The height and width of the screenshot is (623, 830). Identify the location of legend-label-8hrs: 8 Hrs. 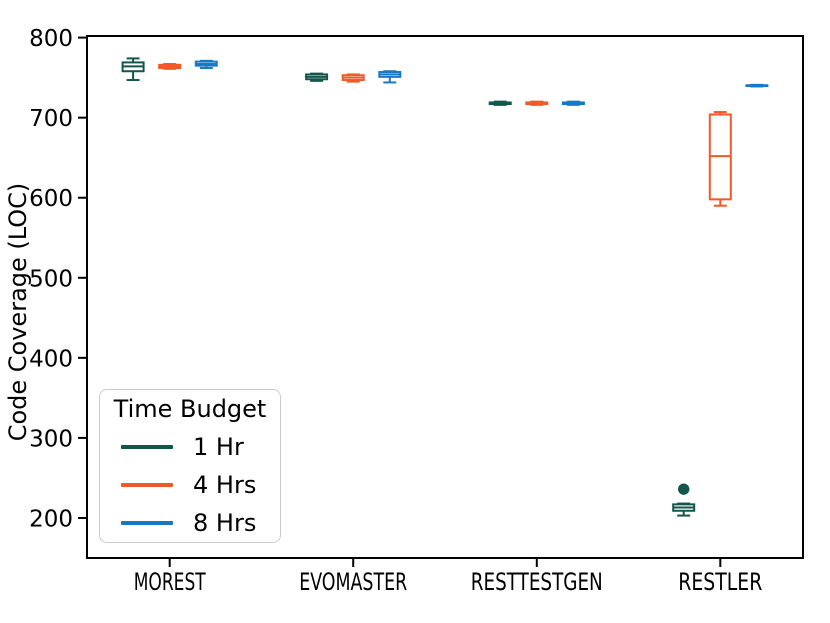
(225, 523).